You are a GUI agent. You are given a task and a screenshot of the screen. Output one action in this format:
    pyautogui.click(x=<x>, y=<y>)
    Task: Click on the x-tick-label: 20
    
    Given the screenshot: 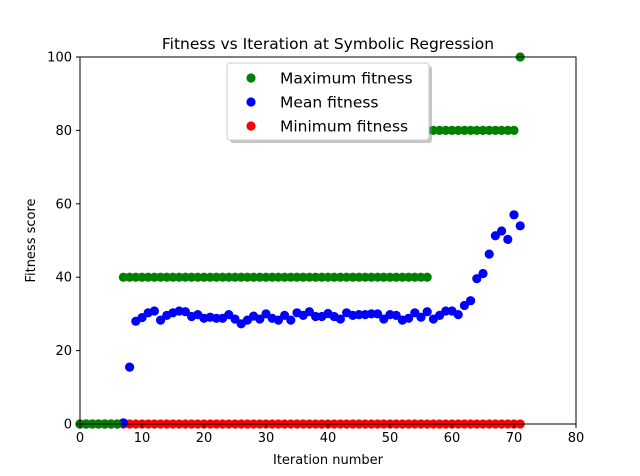 What is the action you would take?
    pyautogui.click(x=204, y=438)
    